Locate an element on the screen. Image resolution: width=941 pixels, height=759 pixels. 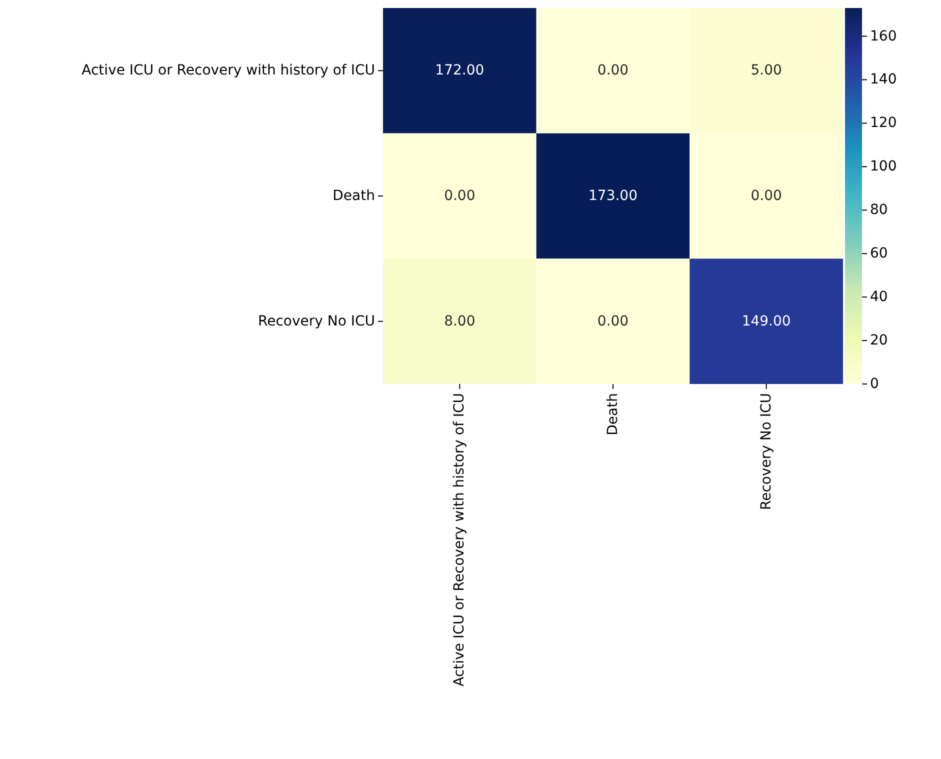
data-label: 8.00 is located at coordinates (460, 321).